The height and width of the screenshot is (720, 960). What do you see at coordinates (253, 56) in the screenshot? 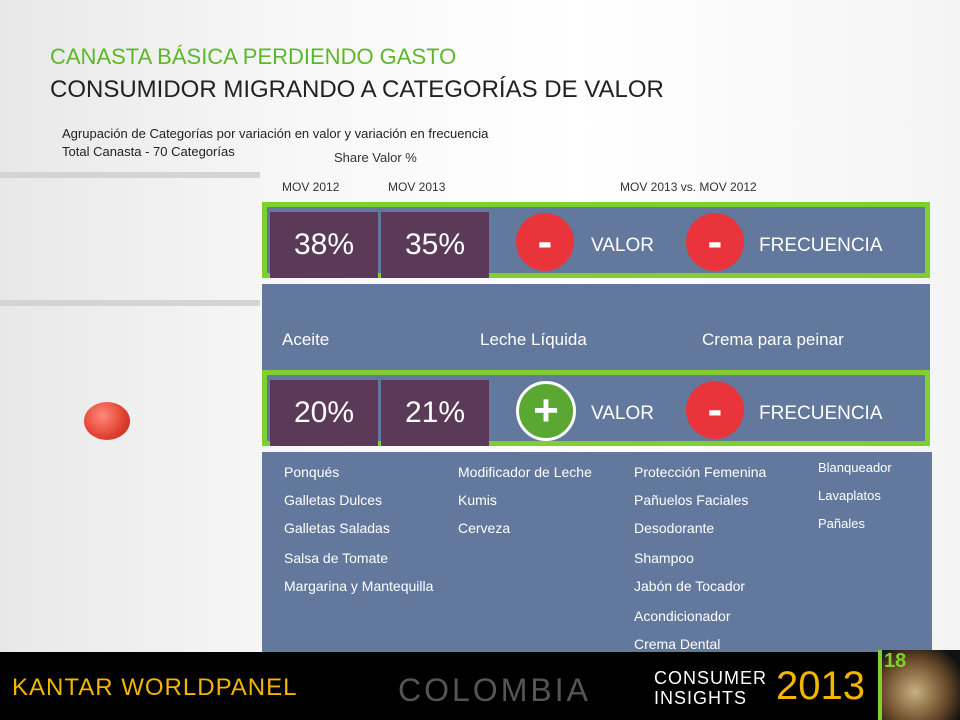
I see `title-line-1: CANASTA BÁSICA PERDIENDO GASTO` at bounding box center [253, 56].